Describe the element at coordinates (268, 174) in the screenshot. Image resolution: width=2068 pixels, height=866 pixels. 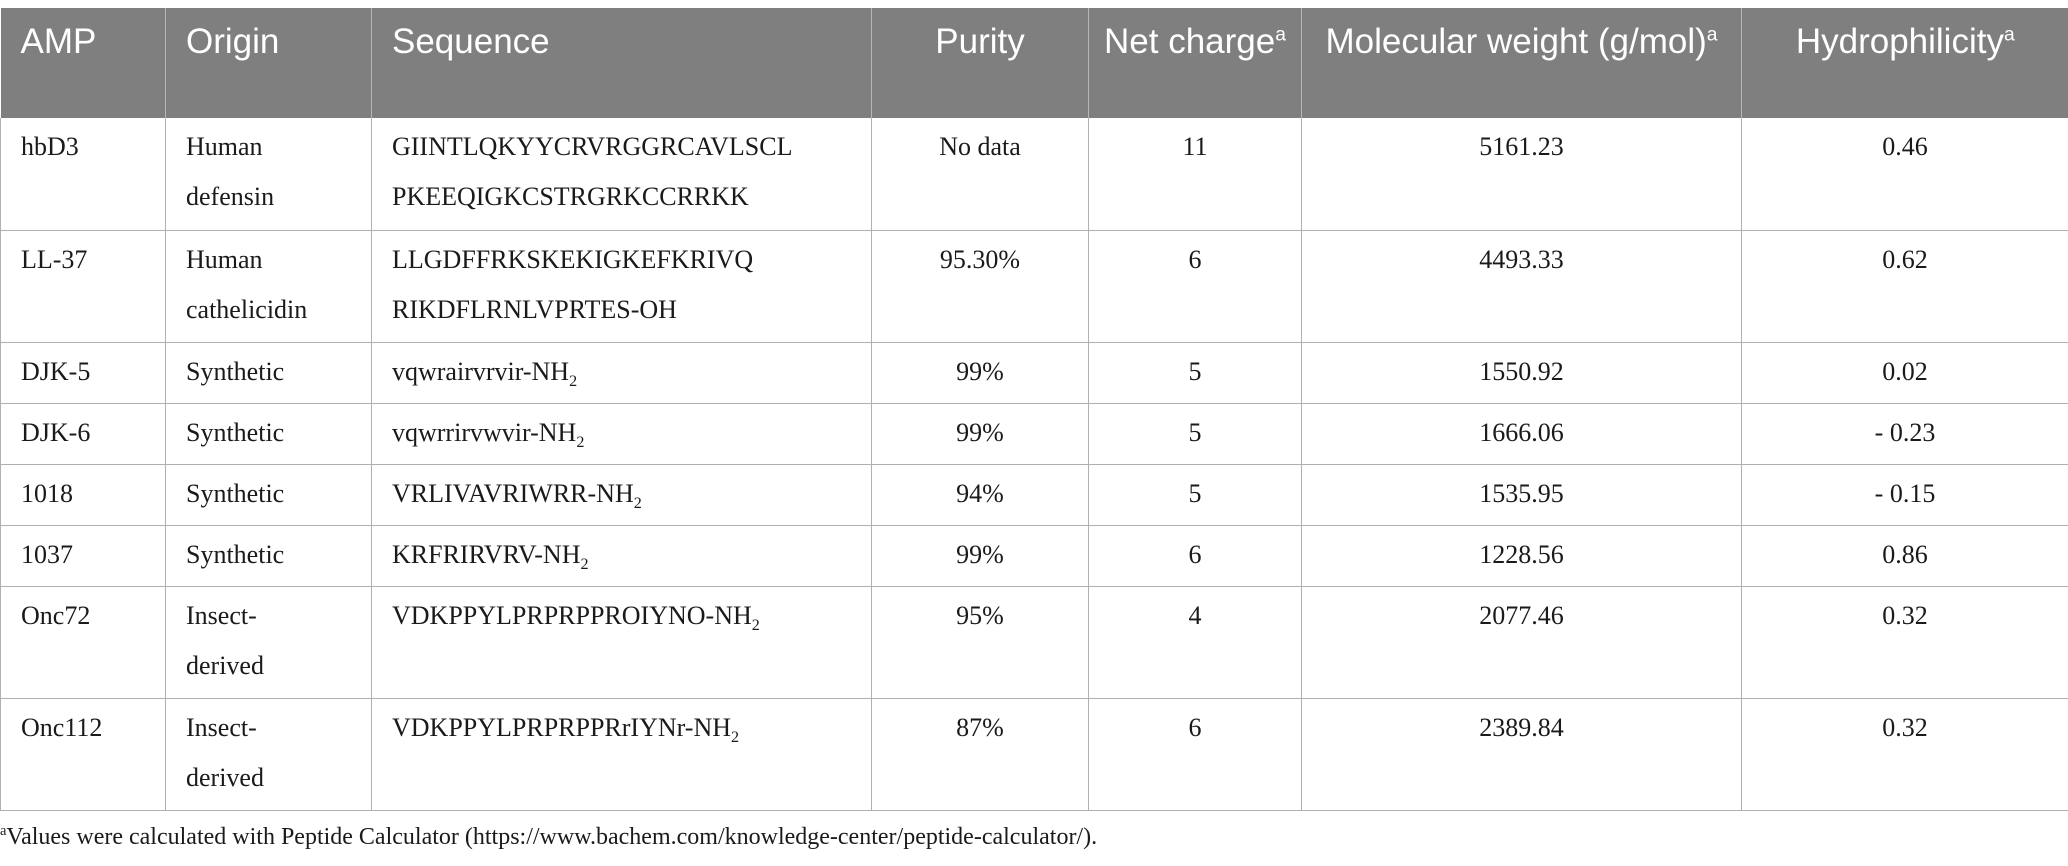
I see `cell-origin: Human defensin` at that location.